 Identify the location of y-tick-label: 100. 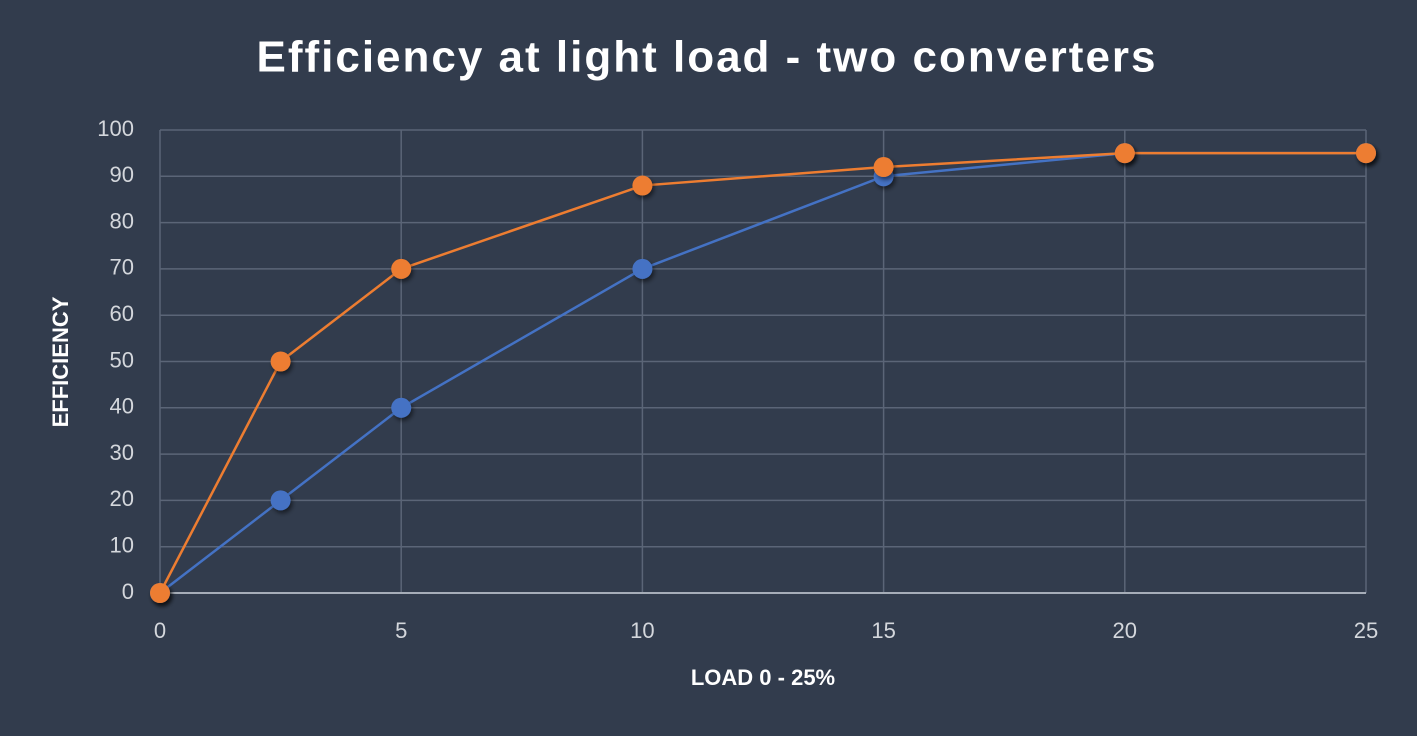
(115, 128).